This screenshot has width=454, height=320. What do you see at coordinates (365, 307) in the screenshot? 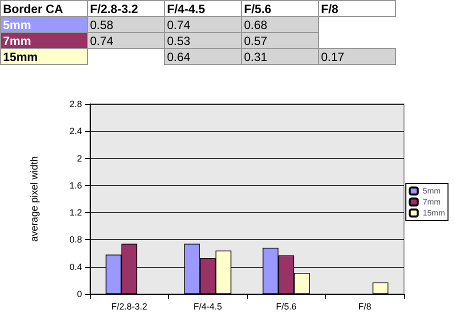
I see `x-tick-label: F/8` at bounding box center [365, 307].